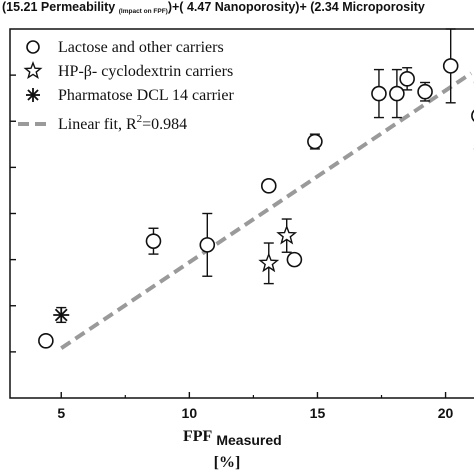  What do you see at coordinates (145, 71) in the screenshot?
I see `legend-label-hpbcd: HP-β- cyclodextrin carriers` at bounding box center [145, 71].